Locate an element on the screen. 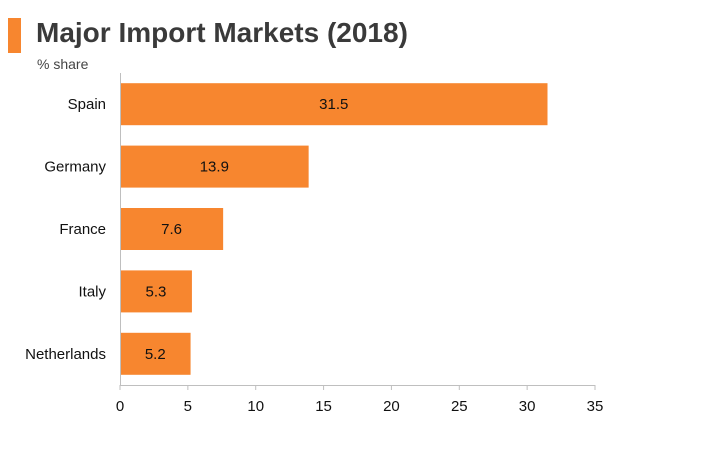 The image size is (701, 450). x-tick-label-30: 30 is located at coordinates (527, 406).